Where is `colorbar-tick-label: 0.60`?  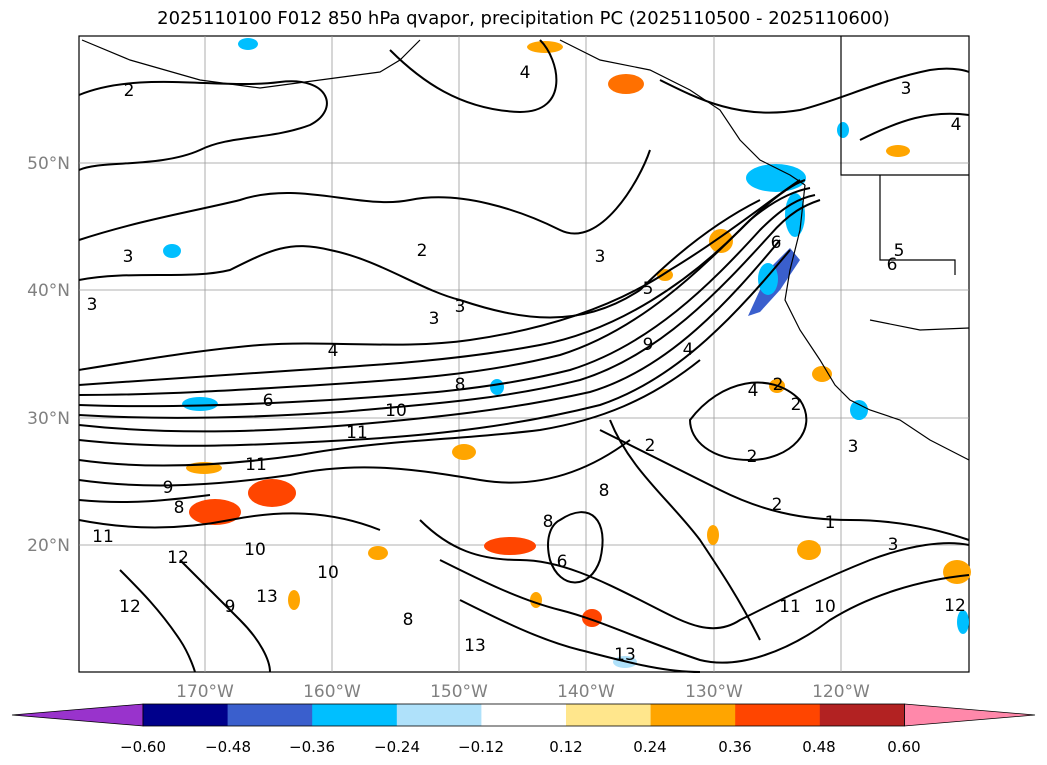
colorbar-tick-label: 0.60 is located at coordinates (903, 747).